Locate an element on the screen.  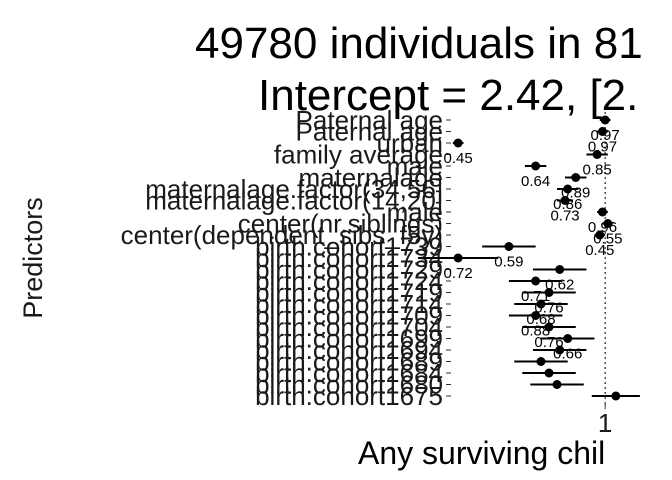
y-tick-label: birth.cohort1675 is located at coordinates (349, 396).